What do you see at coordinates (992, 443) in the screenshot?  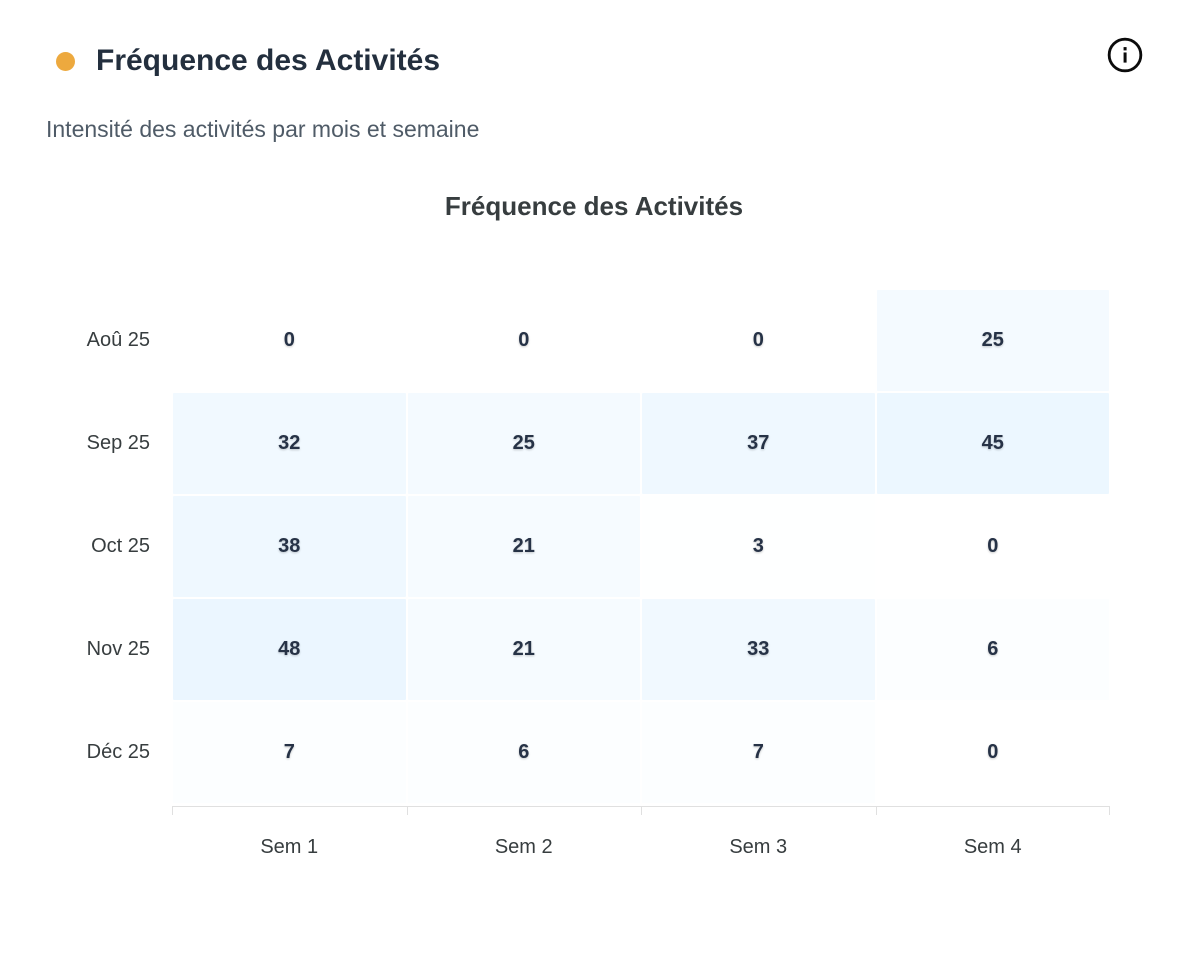 I see `heatmap-cell: 45` at bounding box center [992, 443].